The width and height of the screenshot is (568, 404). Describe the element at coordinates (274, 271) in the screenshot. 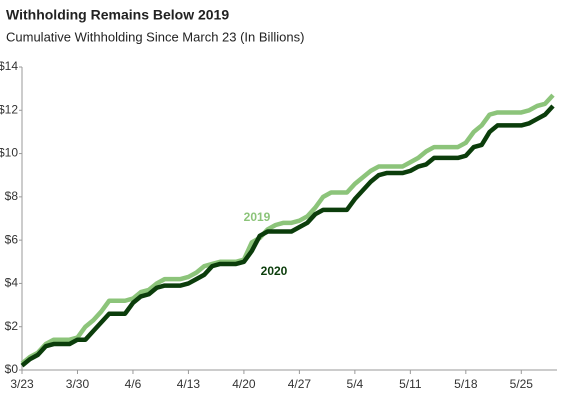

I see `series-label: 2020` at that location.